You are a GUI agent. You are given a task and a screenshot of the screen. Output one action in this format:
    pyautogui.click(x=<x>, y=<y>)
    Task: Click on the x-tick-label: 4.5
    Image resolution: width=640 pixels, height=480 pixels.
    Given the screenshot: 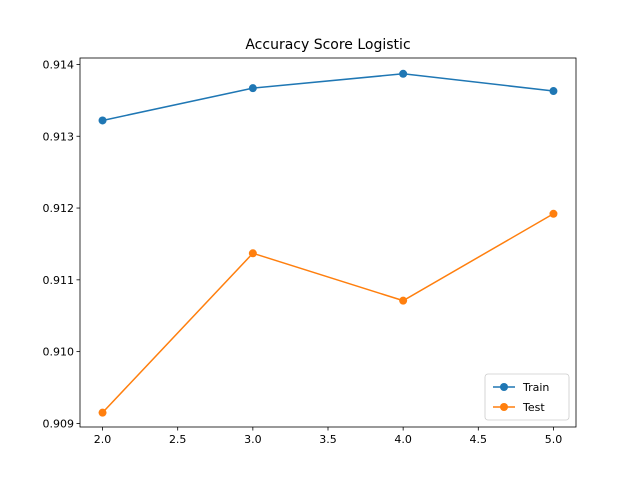 What is the action you would take?
    pyautogui.click(x=479, y=439)
    